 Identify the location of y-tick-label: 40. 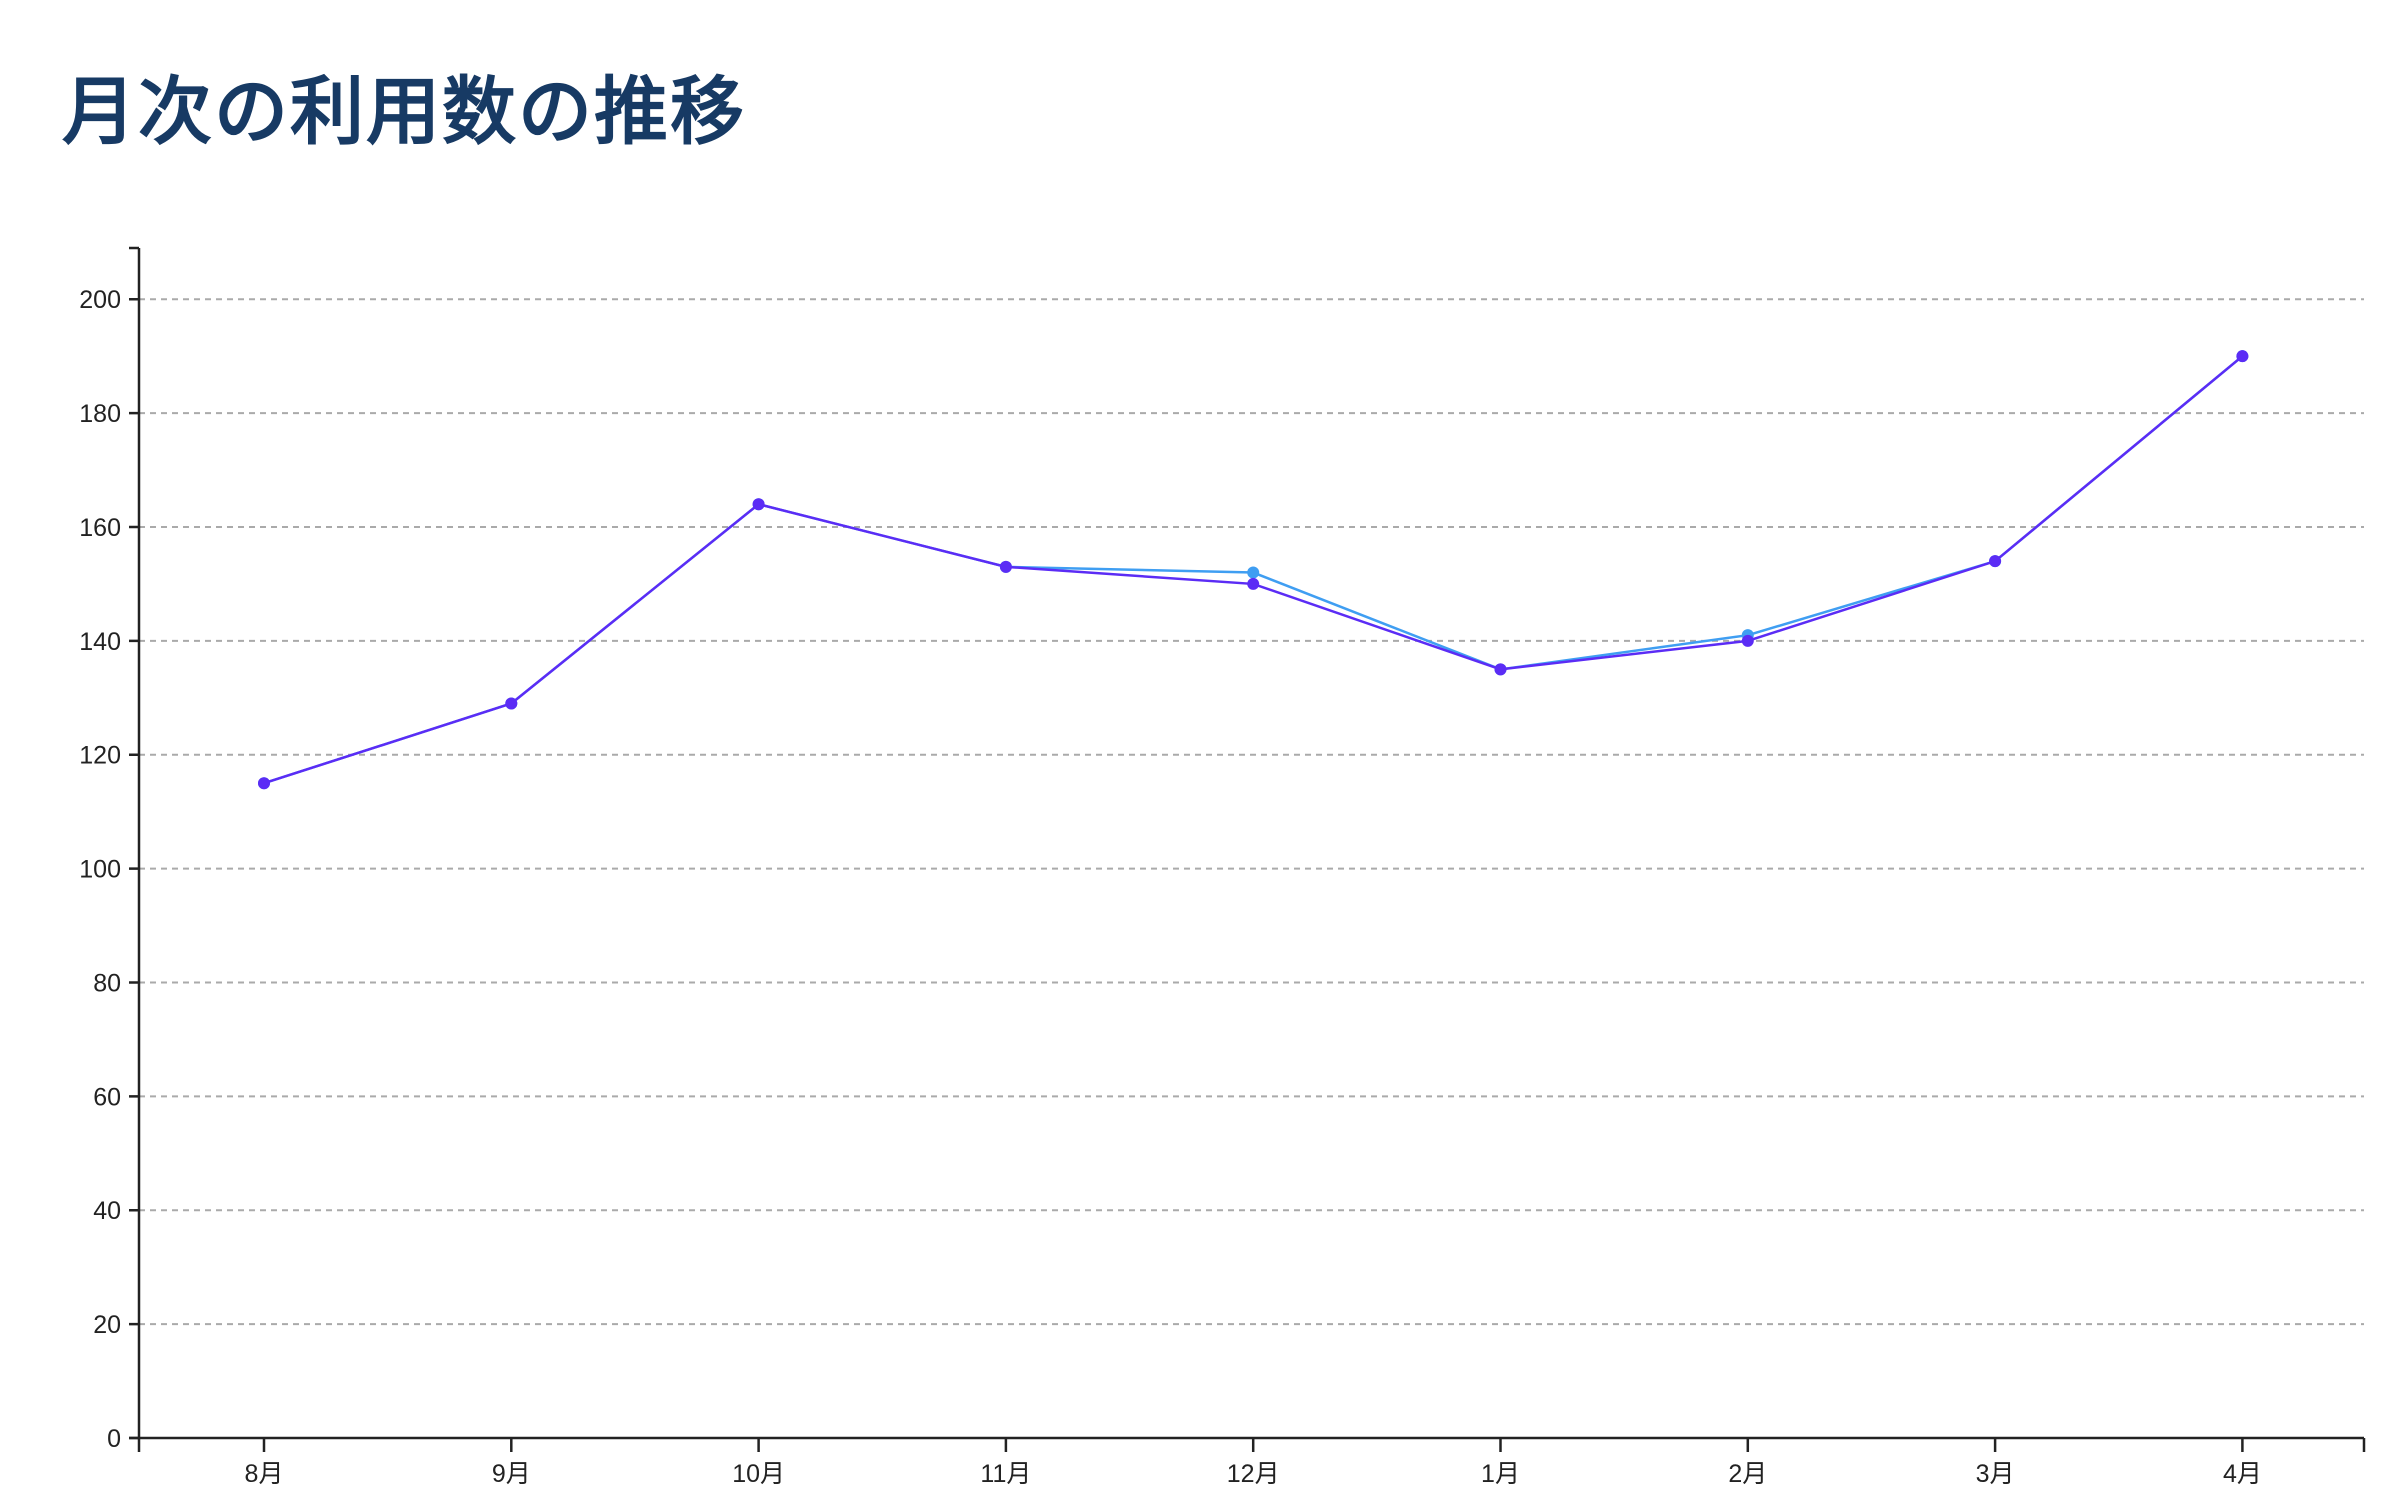
(107, 1211).